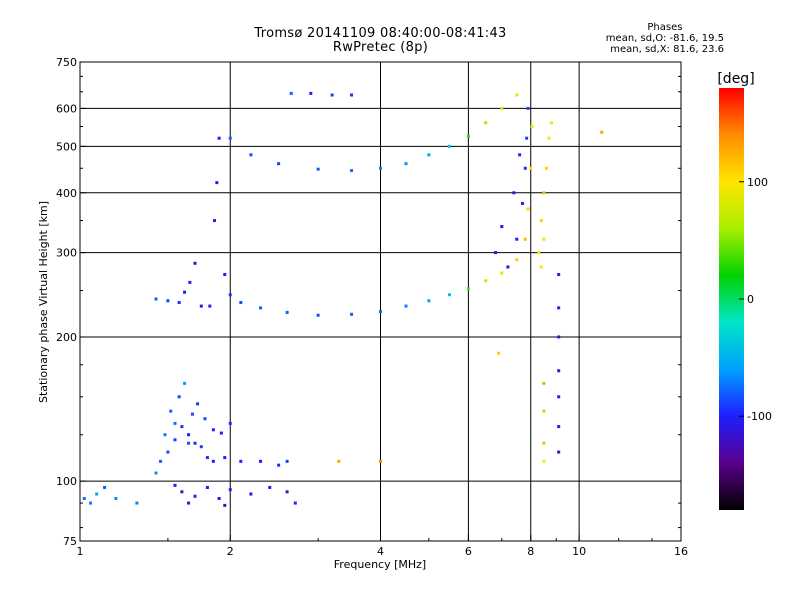  I want to click on y-tick-label: 600, so click(66, 108).